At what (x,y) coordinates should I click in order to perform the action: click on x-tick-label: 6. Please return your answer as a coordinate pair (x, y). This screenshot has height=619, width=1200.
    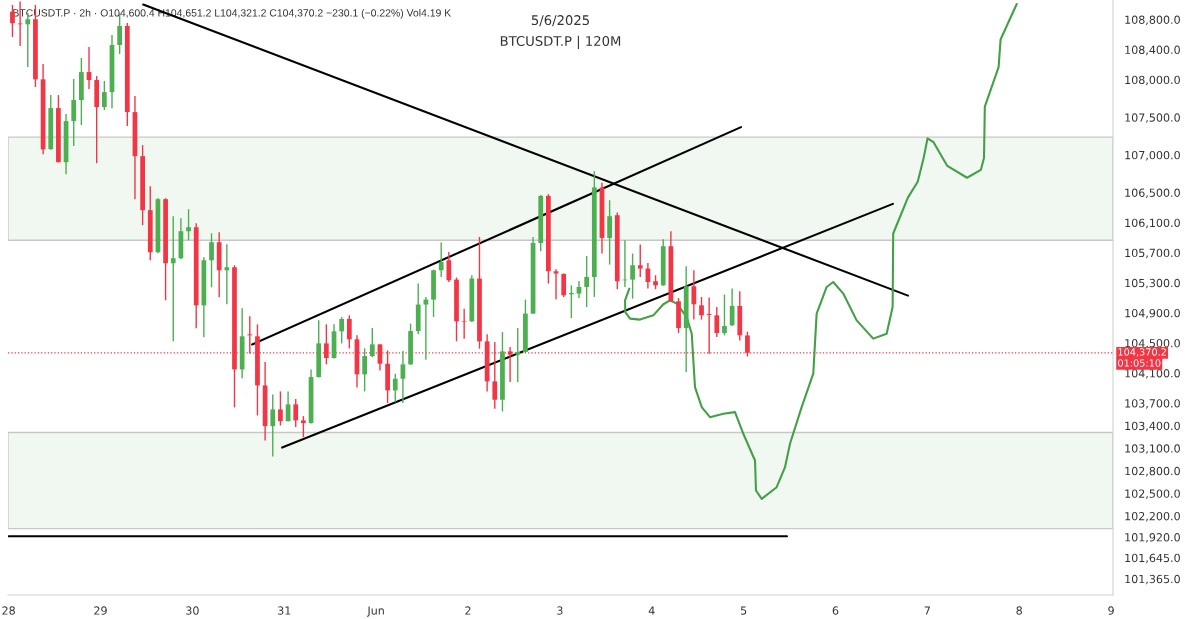
    Looking at the image, I should click on (835, 610).